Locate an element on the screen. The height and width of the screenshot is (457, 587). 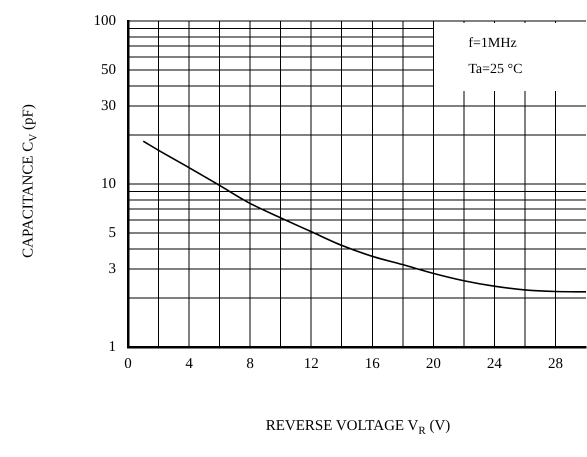
y-tick-label: 50 is located at coordinates (108, 70).